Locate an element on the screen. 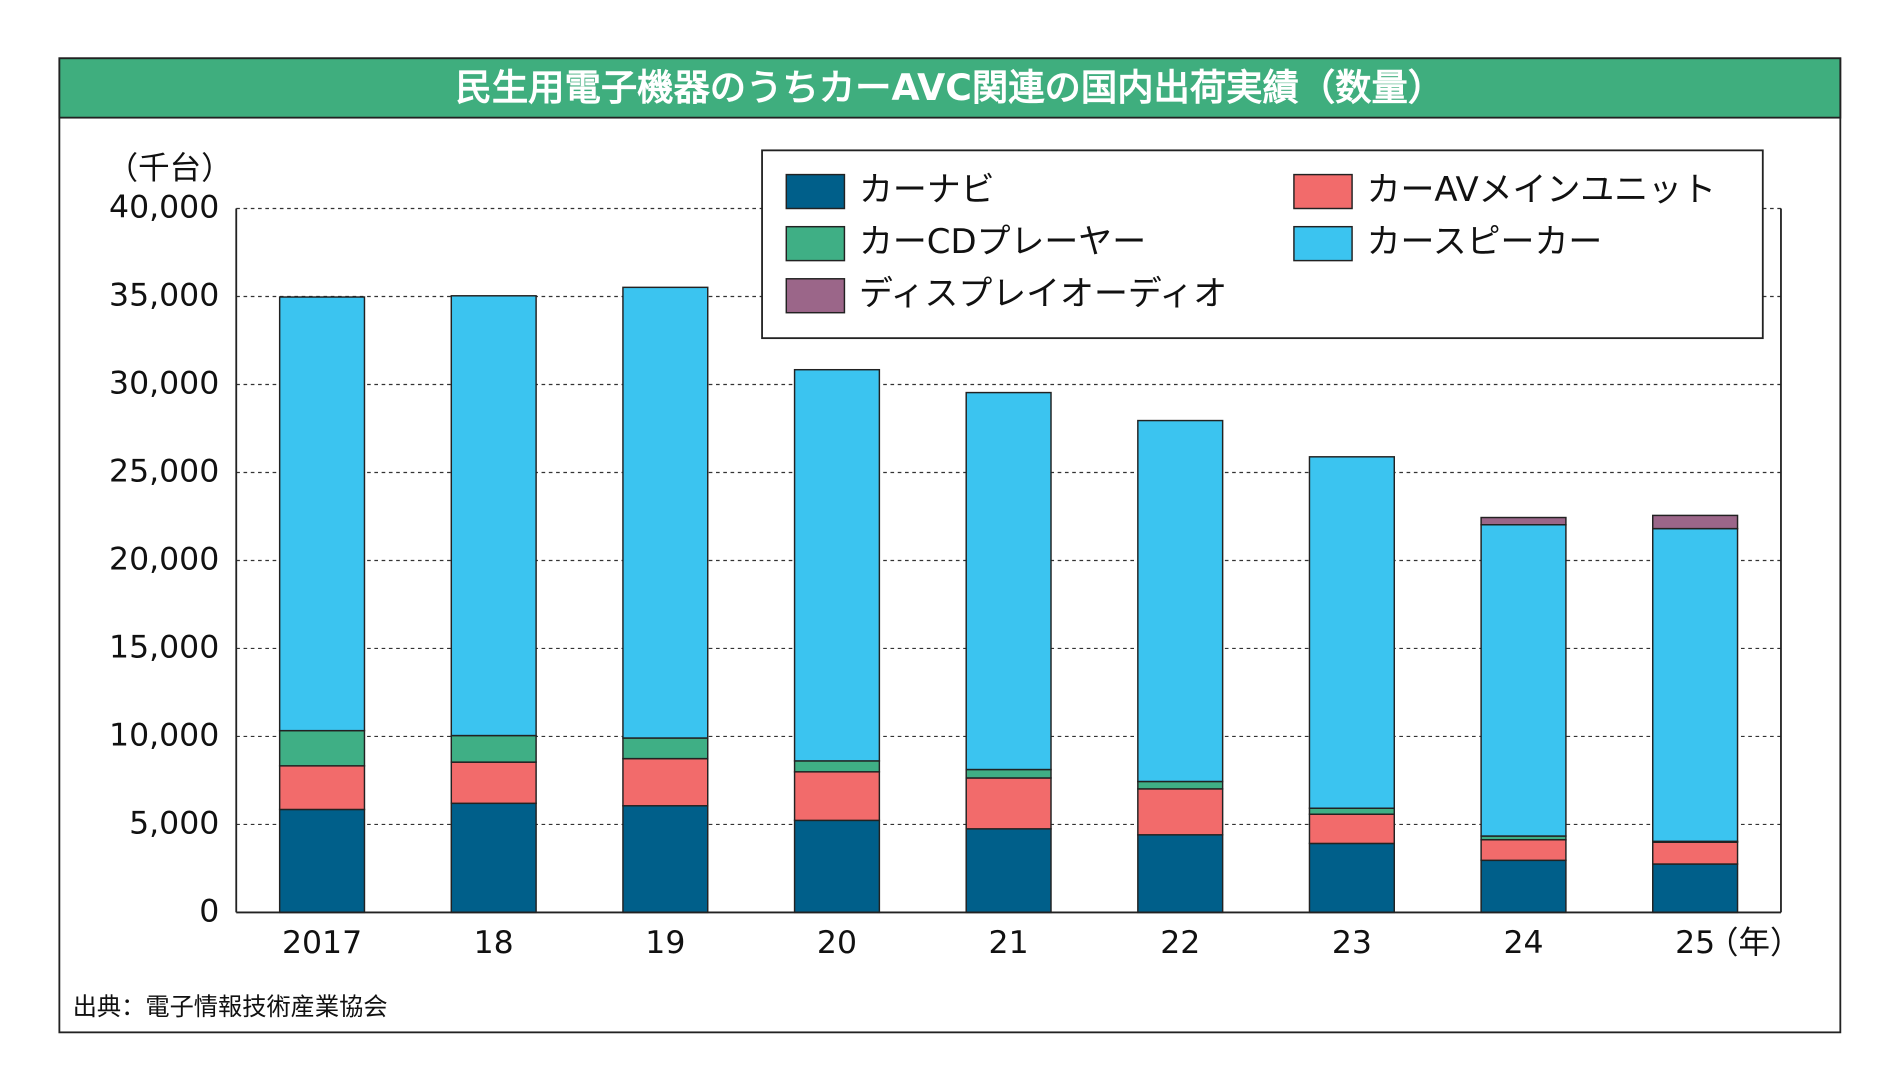 Image resolution: width=1890 pixels, height=1091 pixels. x-tick-label: 21 is located at coordinates (1009, 943).